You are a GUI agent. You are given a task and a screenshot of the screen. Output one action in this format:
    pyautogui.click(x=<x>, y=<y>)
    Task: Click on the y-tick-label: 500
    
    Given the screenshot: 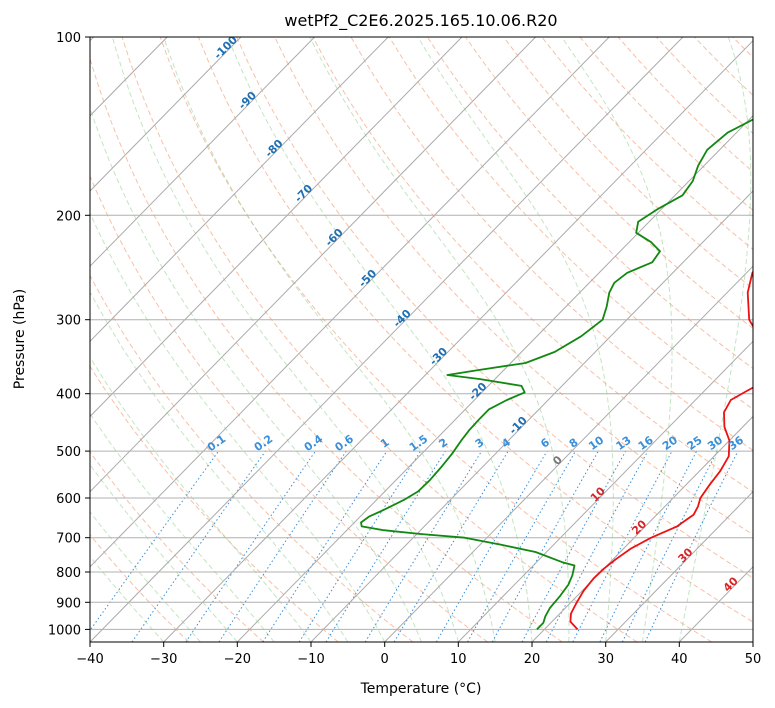 What is the action you would take?
    pyautogui.click(x=68, y=452)
    